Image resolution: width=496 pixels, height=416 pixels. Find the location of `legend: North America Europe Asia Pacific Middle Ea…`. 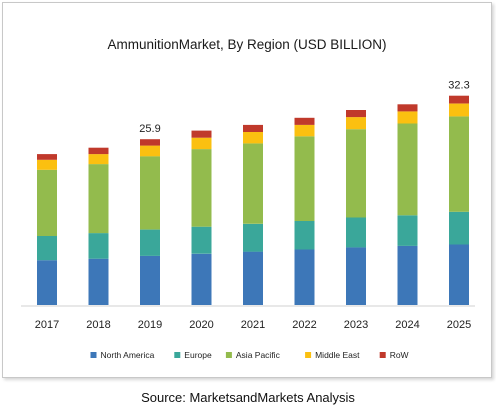

legend: North America Europe Asia Pacific Middle Ea… is located at coordinates (249, 355).